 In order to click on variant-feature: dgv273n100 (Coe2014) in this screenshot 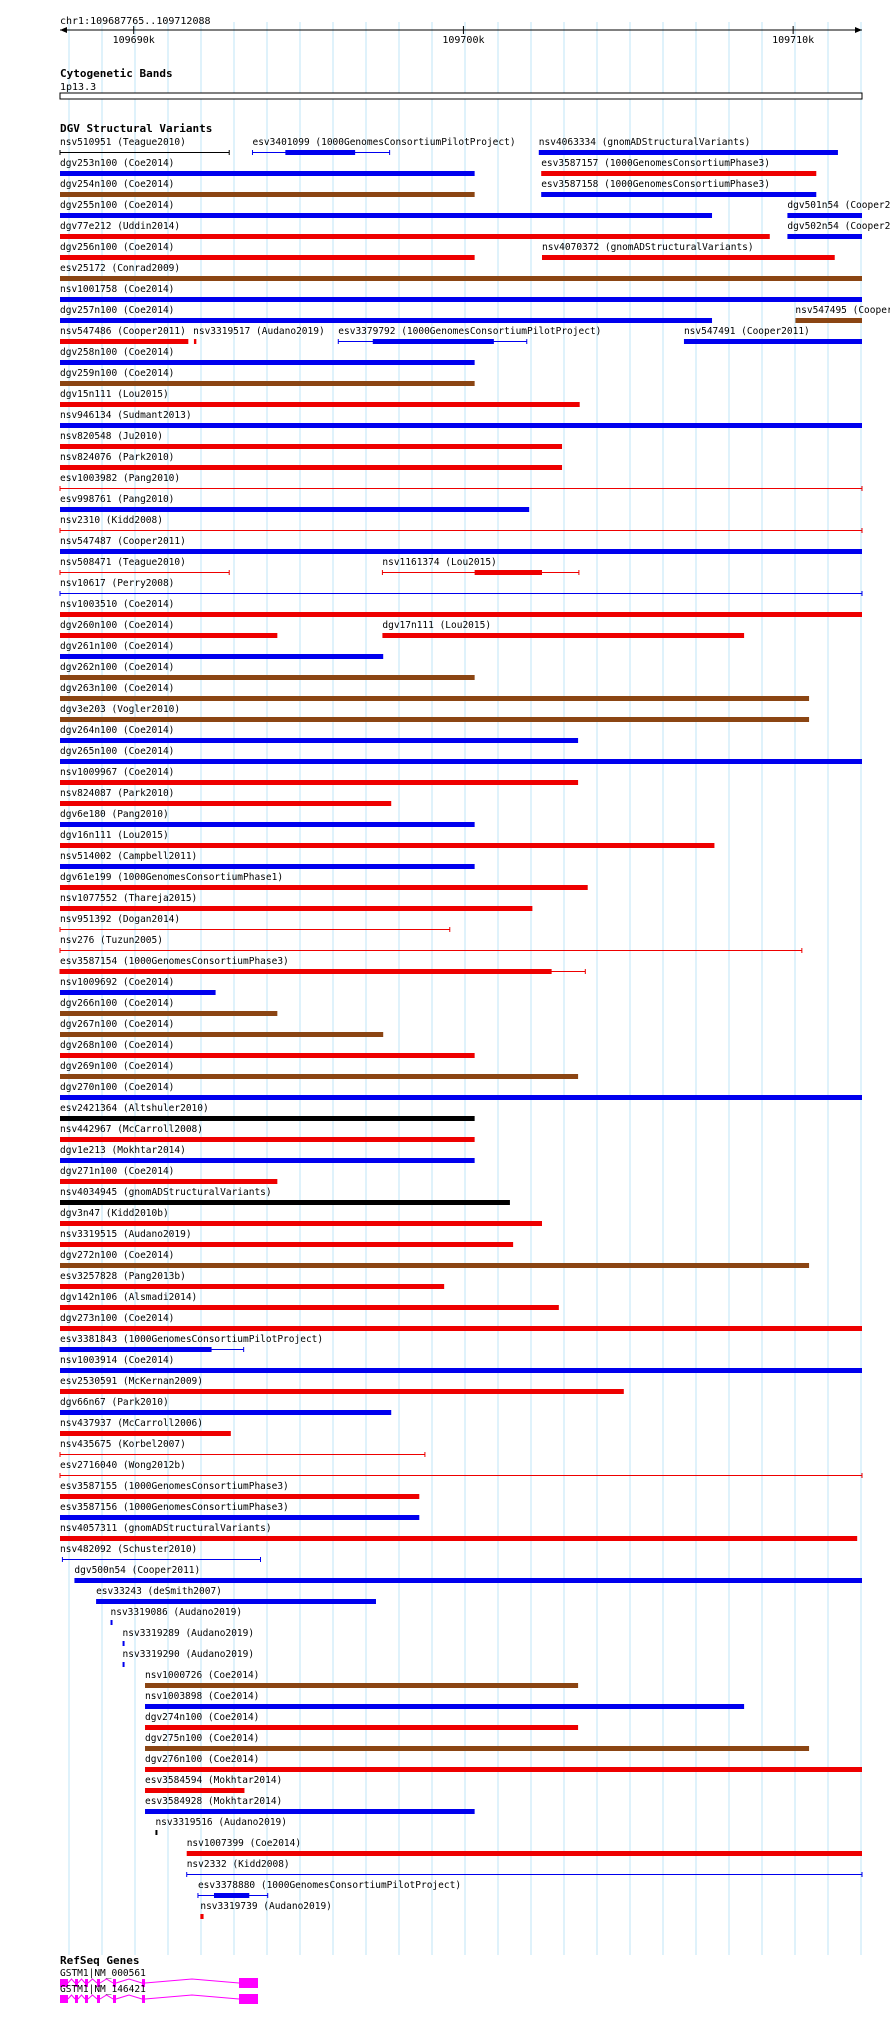, I will do `click(461, 1322)`.